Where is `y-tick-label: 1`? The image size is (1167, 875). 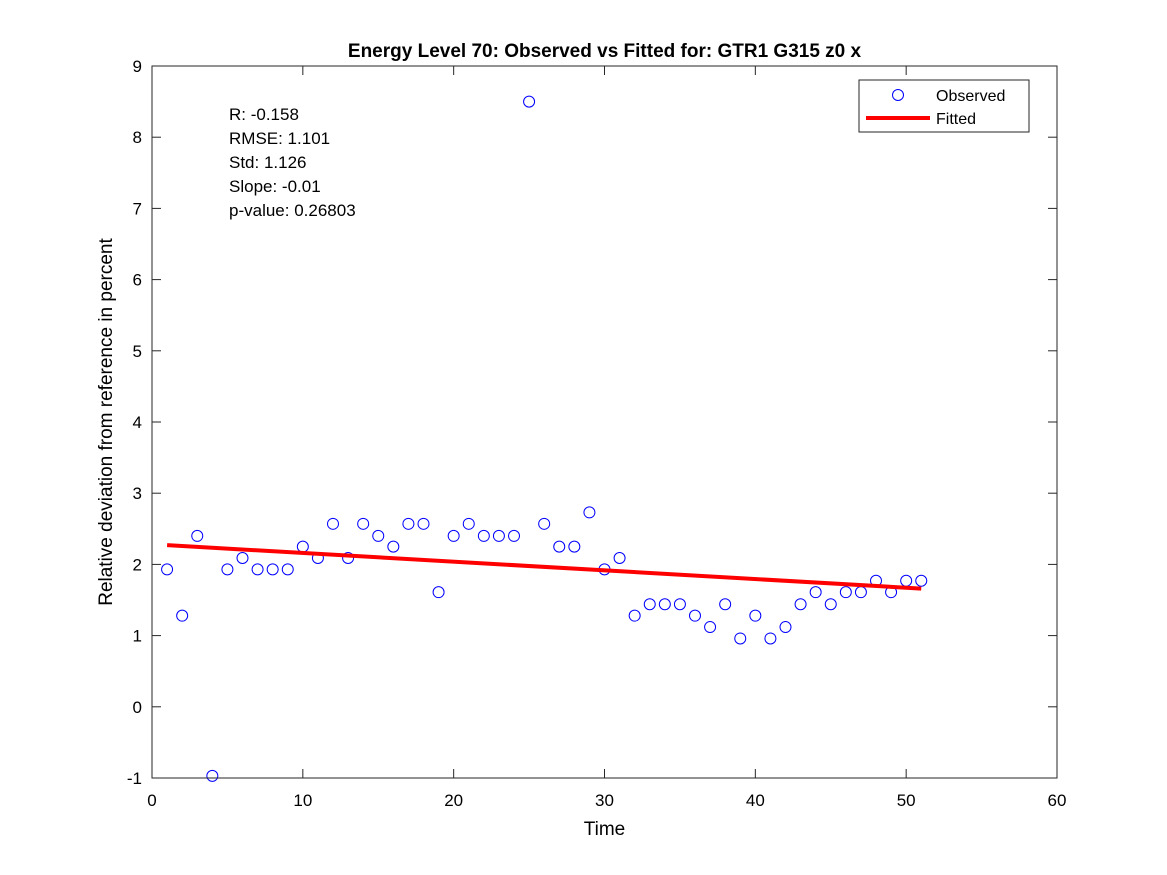
y-tick-label: 1 is located at coordinates (137, 636).